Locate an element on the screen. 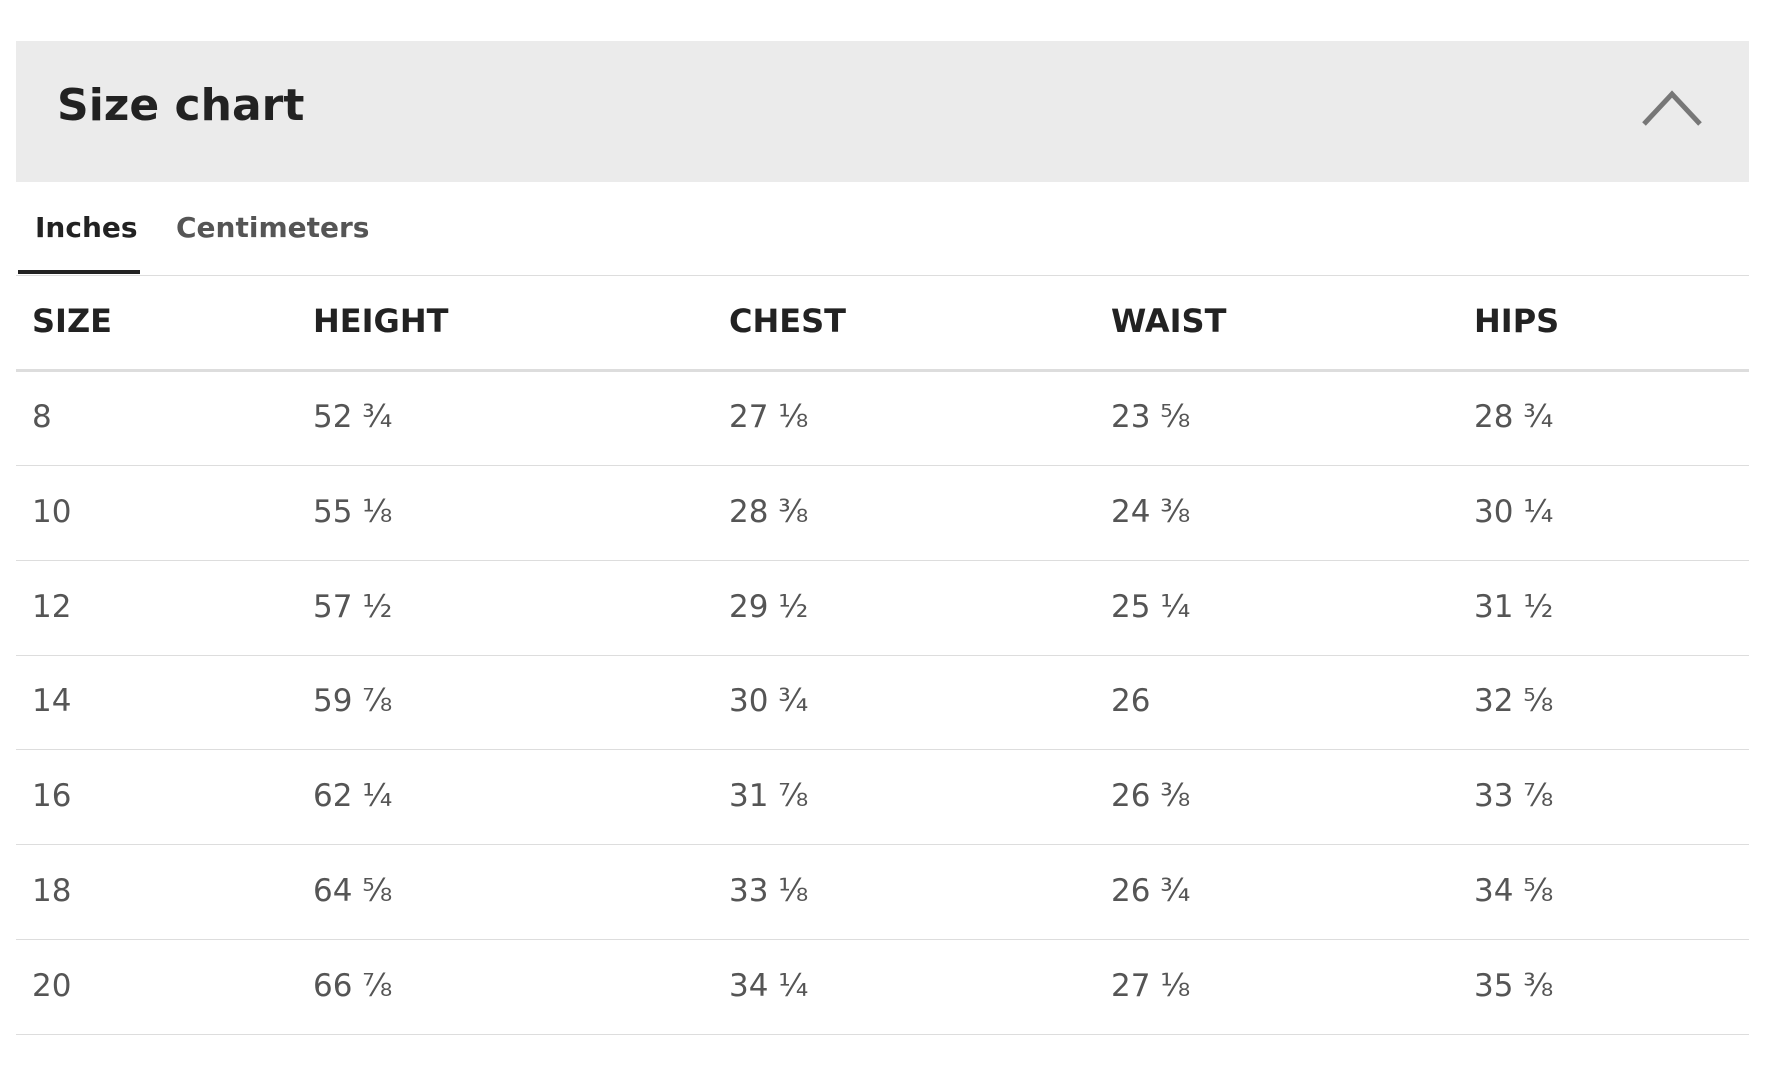 Image resolution: width=1766 pixels, height=1080 pixels. cell: 35 ⅜ is located at coordinates (1514, 985).